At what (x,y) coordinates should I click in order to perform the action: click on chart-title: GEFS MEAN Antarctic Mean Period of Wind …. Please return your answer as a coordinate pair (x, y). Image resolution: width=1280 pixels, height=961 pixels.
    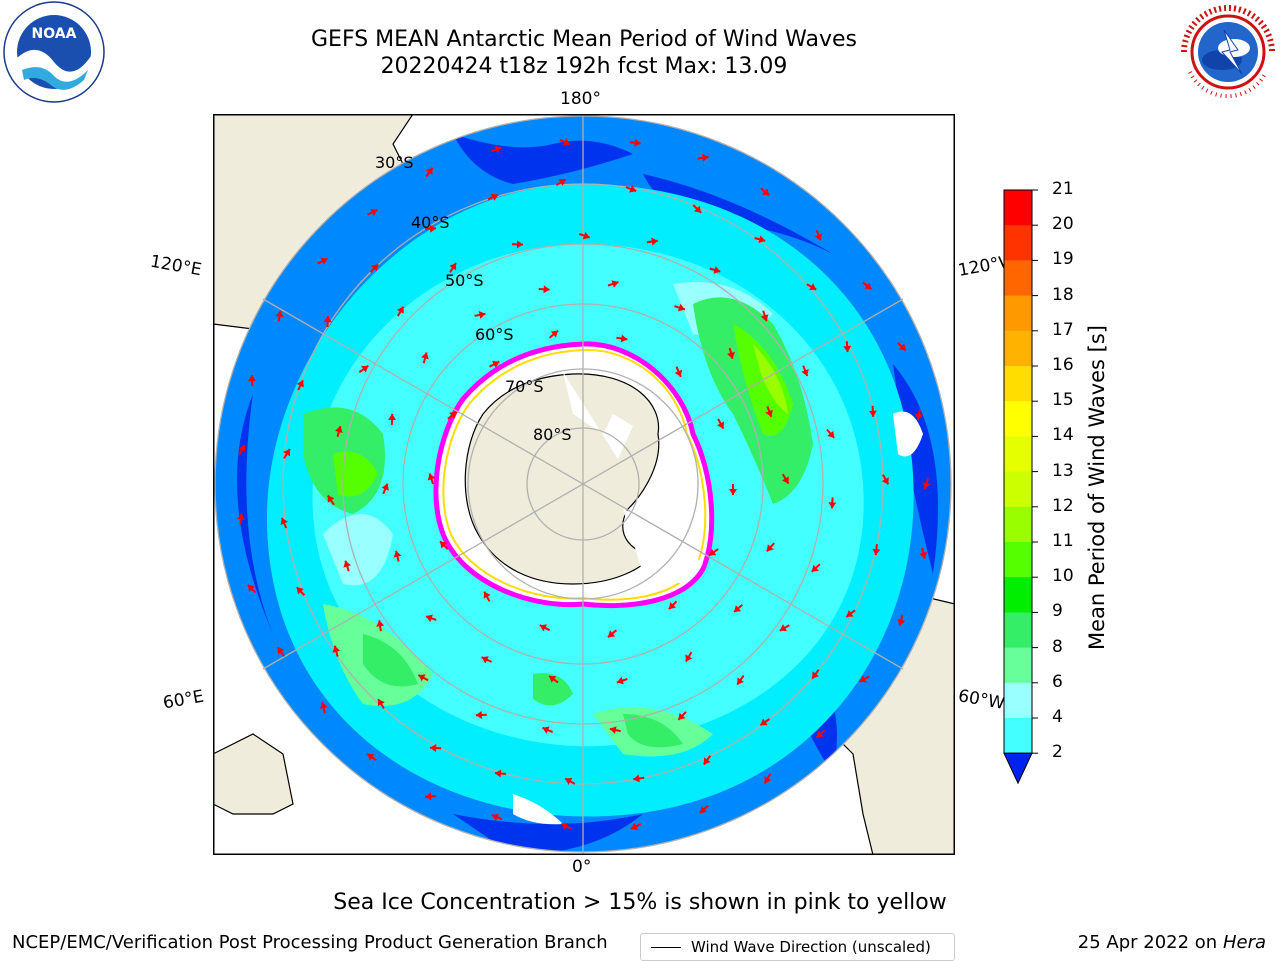
    Looking at the image, I should click on (584, 39).